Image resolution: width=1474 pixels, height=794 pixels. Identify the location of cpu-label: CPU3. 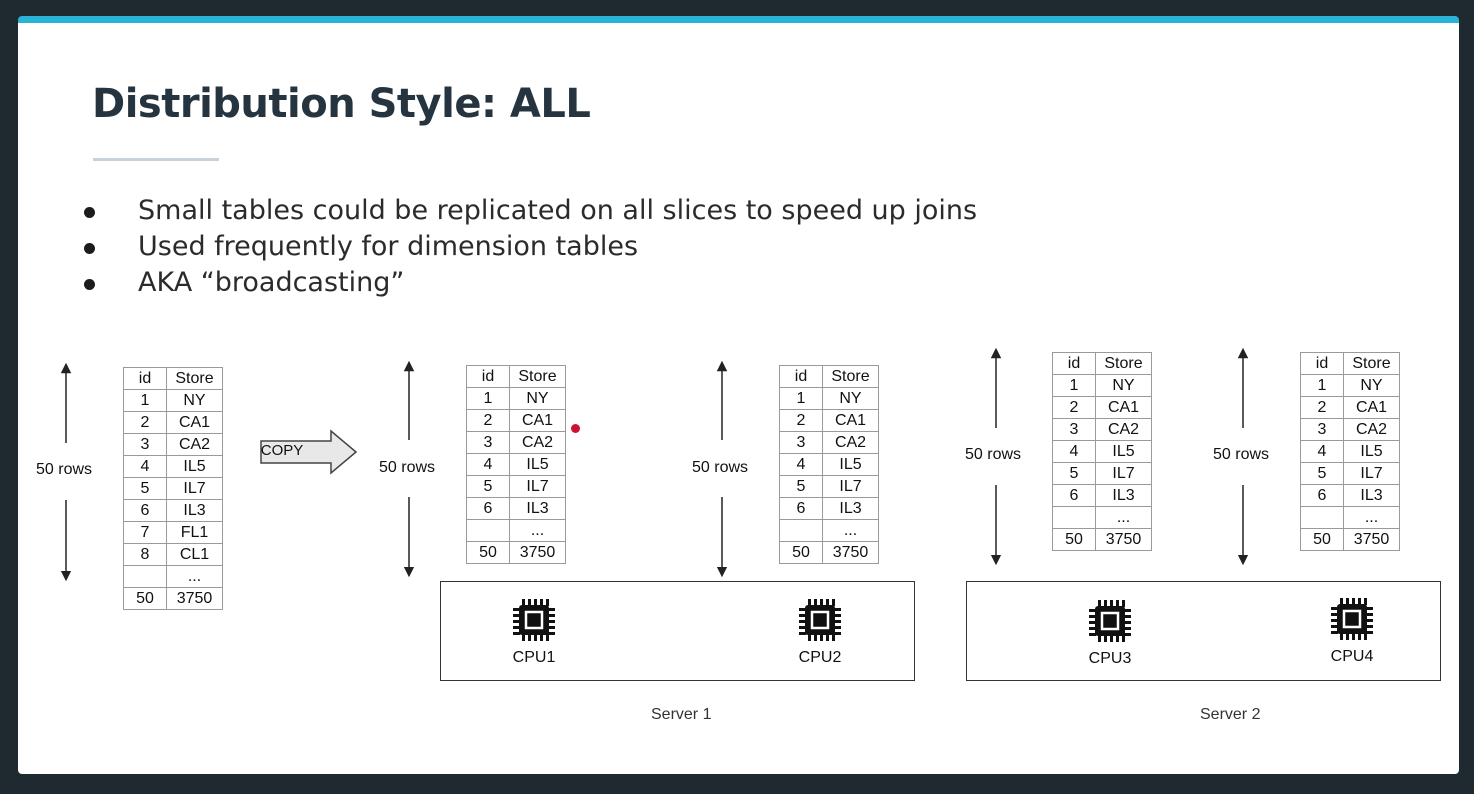
(1110, 658).